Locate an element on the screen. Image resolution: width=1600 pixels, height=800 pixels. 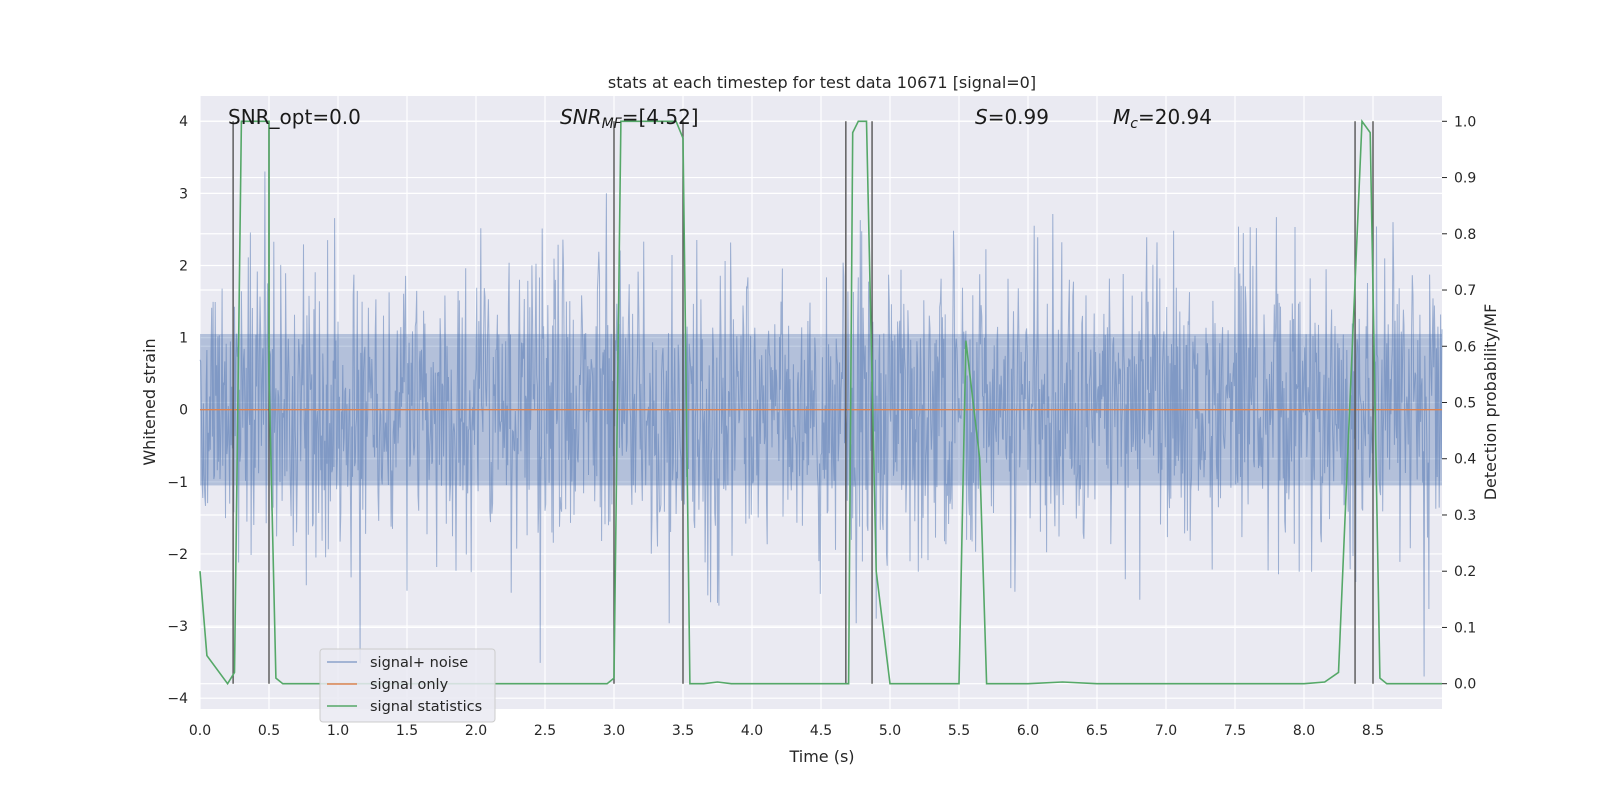
y2-tick-label: 0.0 is located at coordinates (1465, 685).